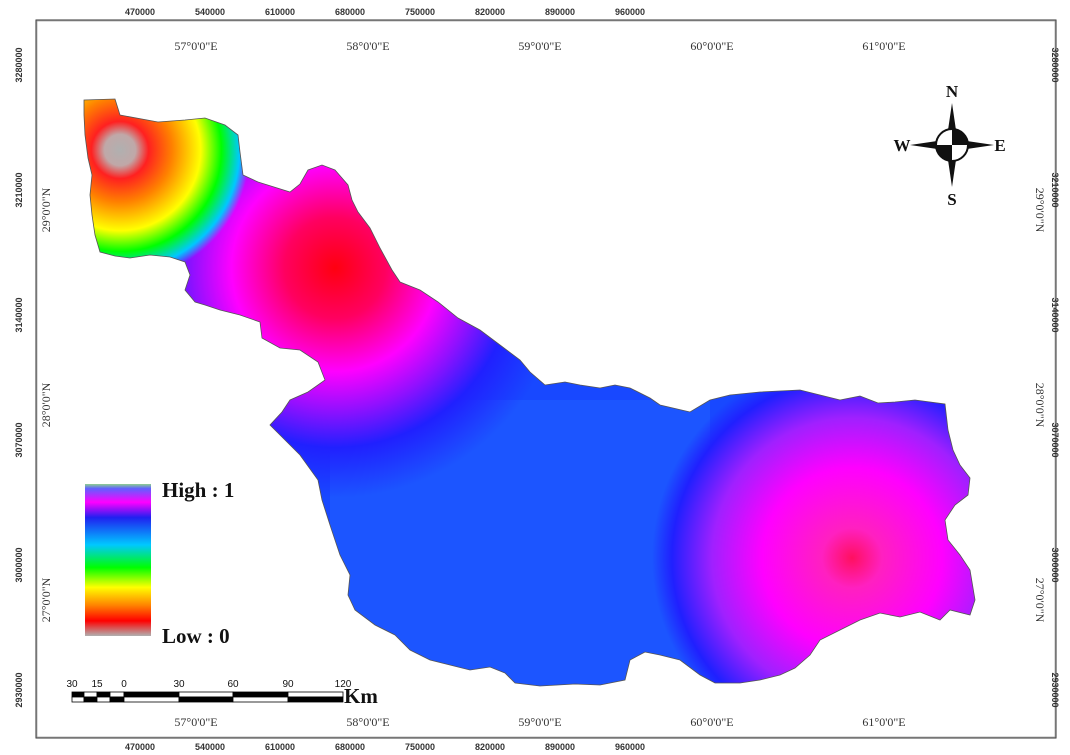 The height and width of the screenshot is (755, 1070). Describe the element at coordinates (124, 684) in the screenshot. I see `scale-bar-tick-label: 0` at that location.